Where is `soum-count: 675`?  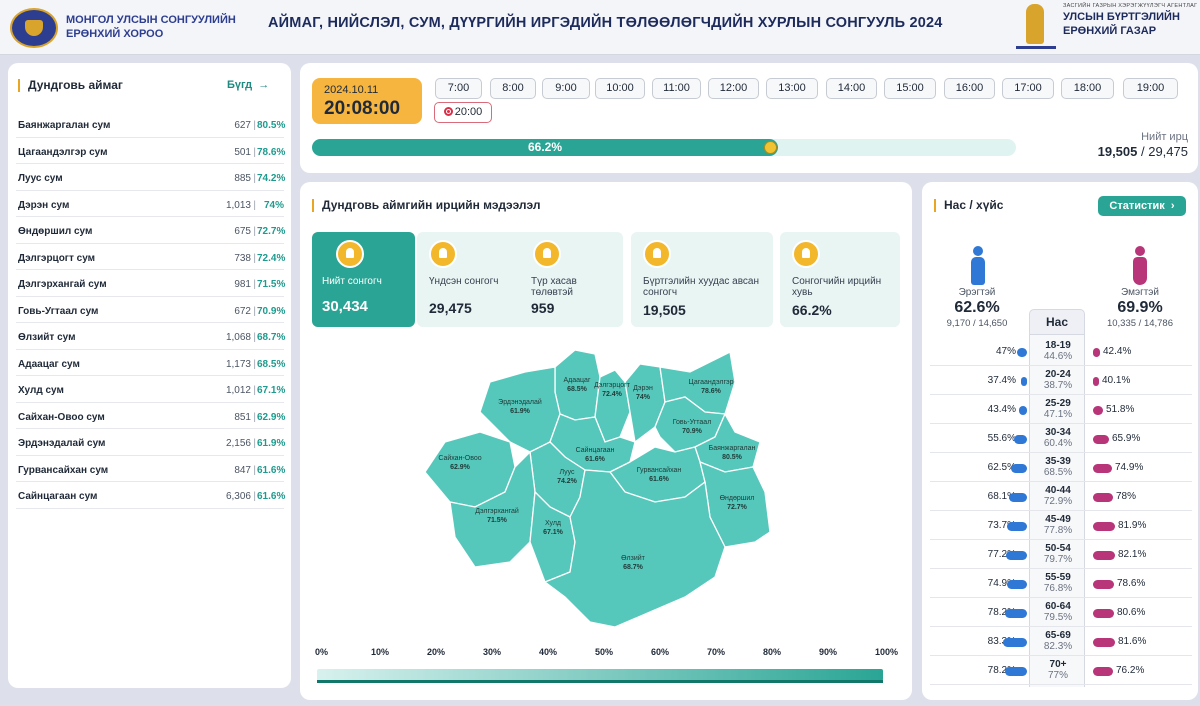 soum-count: 675 is located at coordinates (242, 231).